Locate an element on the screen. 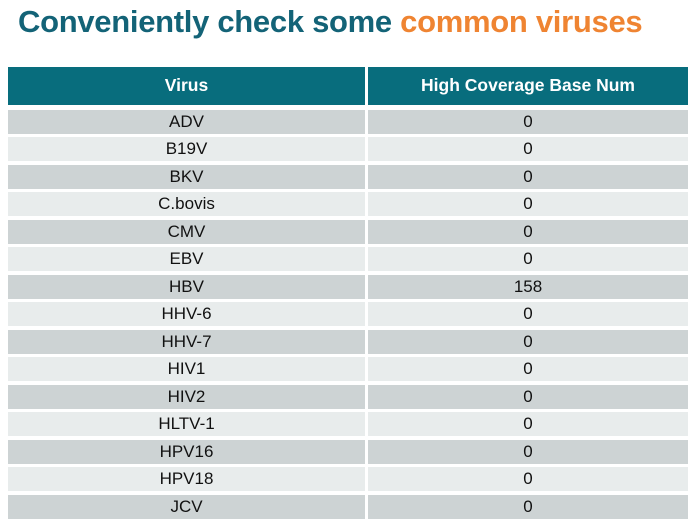 This screenshot has width=696, height=530. table-row: HPV16 0 is located at coordinates (348, 451).